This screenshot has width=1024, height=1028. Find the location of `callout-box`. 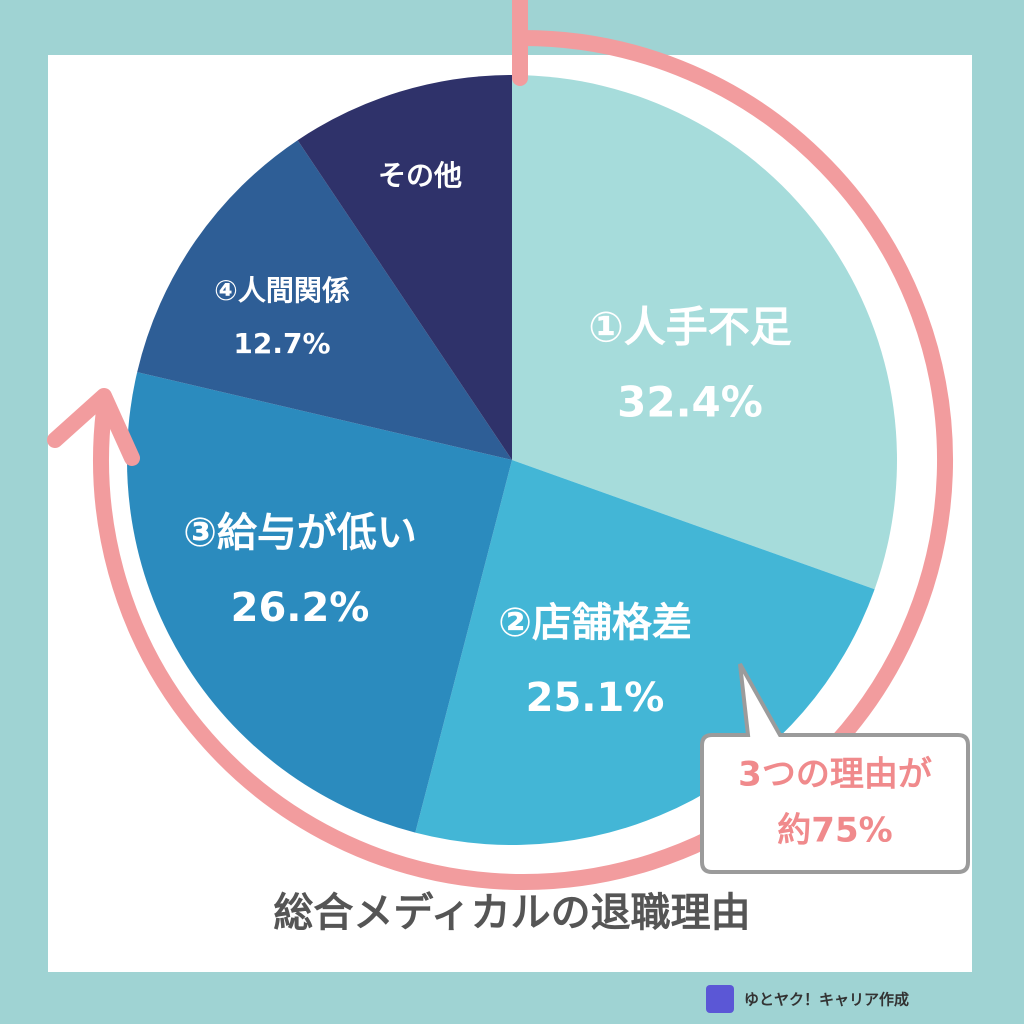

callout-box is located at coordinates (835, 768).